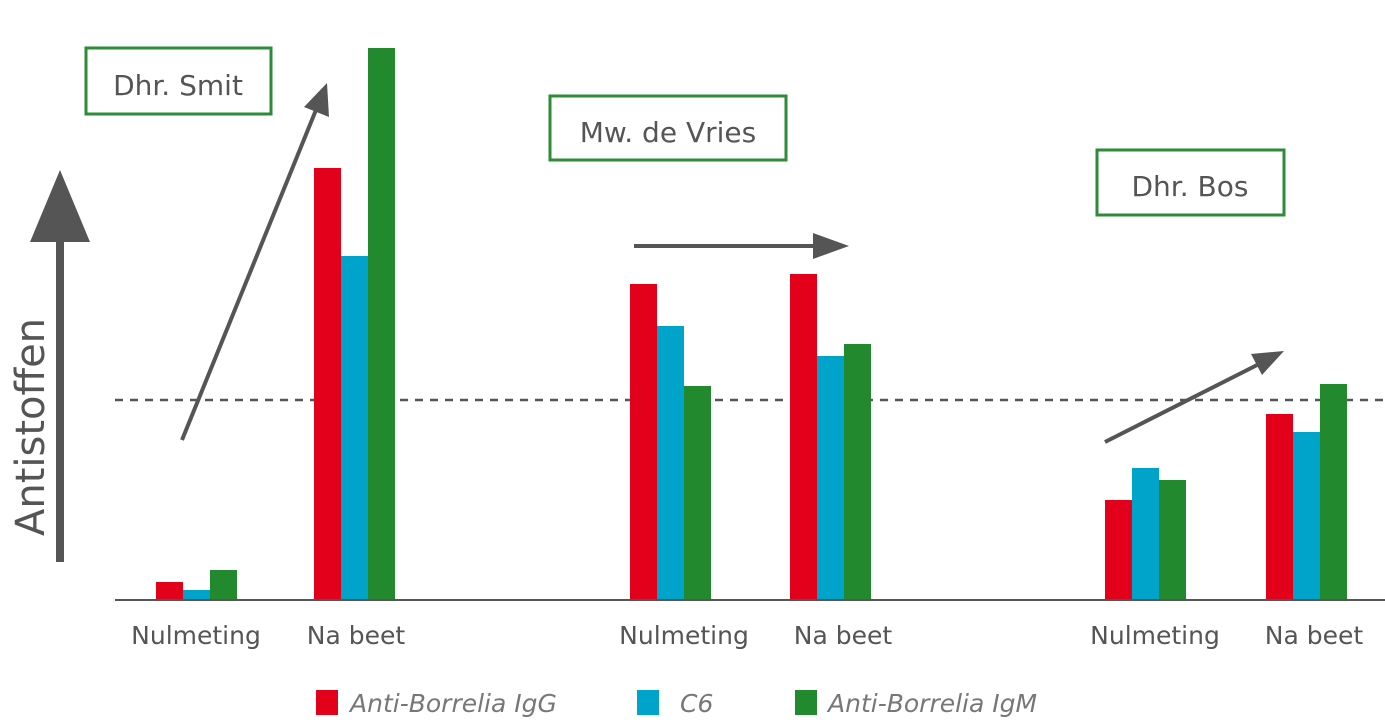 The width and height of the screenshot is (1385, 725). Describe the element at coordinates (676, 703) in the screenshot. I see `legend: Anti-Borrelia IgG C6 Anti-Borrelia IgM` at that location.